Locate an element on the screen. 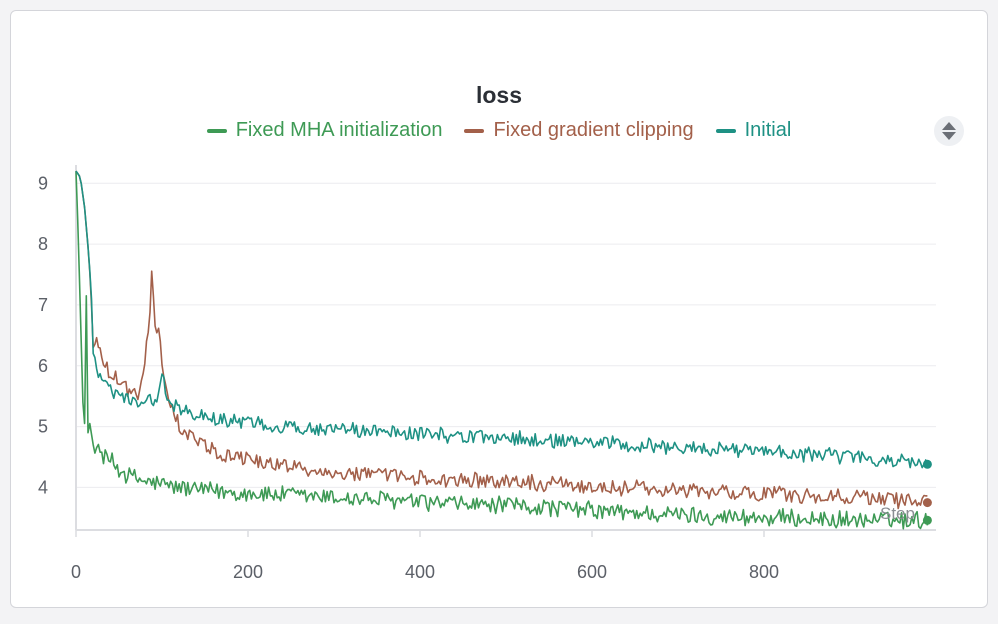 This screenshot has width=998, height=624. legend-item-initial: Initial is located at coordinates (753, 130).